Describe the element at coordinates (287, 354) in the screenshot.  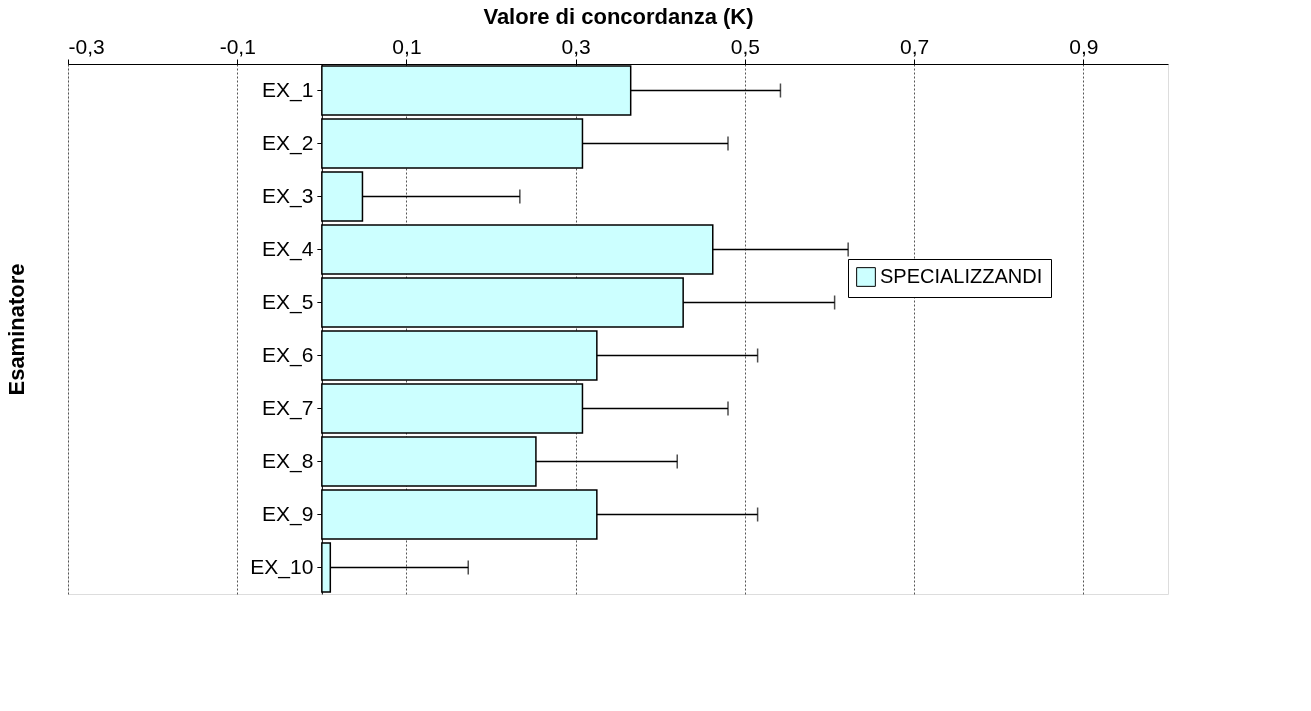
I see `y-tick-label: EX_6` at that location.